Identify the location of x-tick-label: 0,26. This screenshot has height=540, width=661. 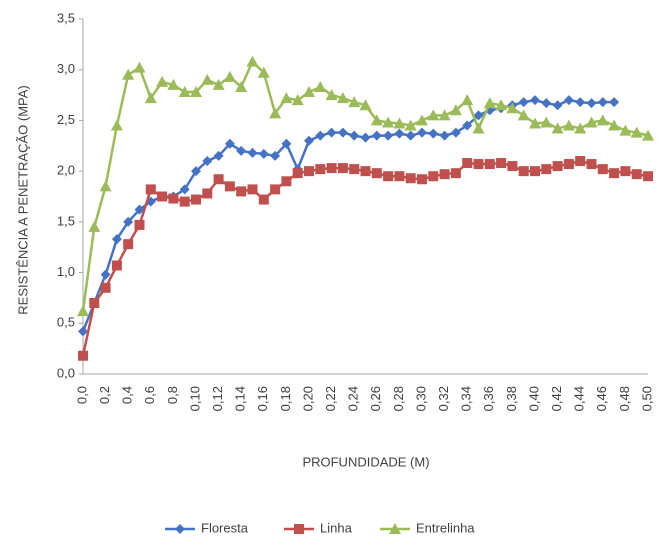
(375, 398).